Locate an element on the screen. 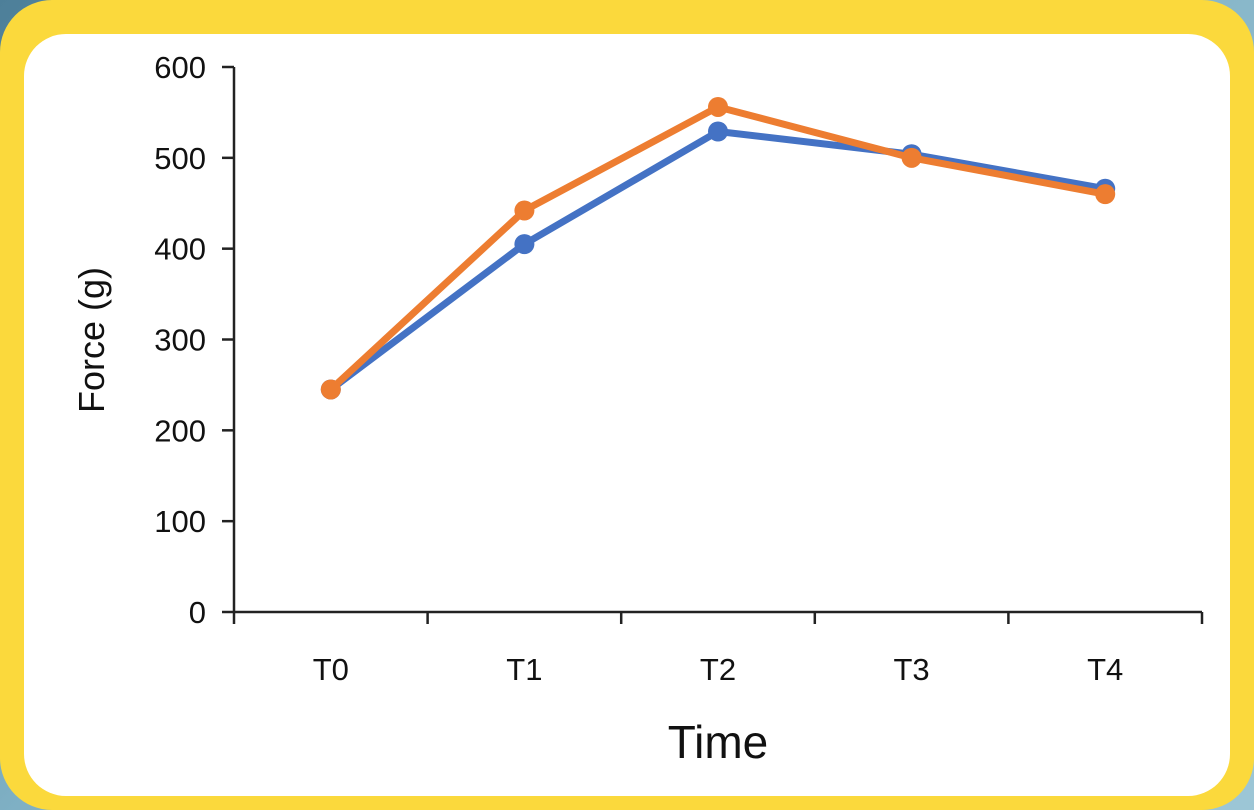 The width and height of the screenshot is (1254, 810). x-tick-label: T2 is located at coordinates (718, 669).